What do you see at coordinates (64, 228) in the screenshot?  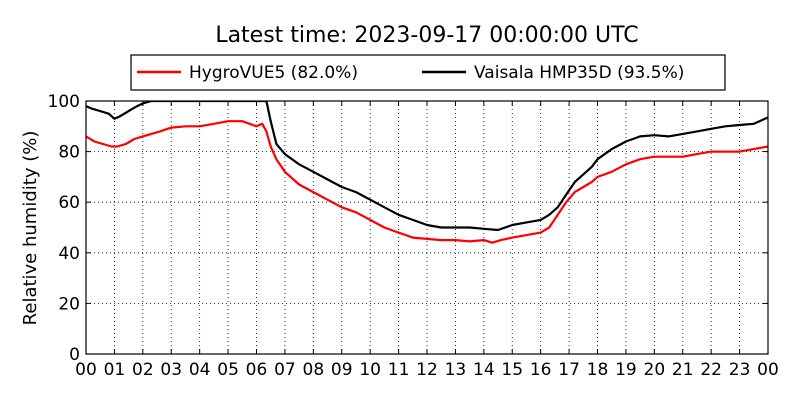 I see `y-tick-labels: 0 20 40 60 80 100` at bounding box center [64, 228].